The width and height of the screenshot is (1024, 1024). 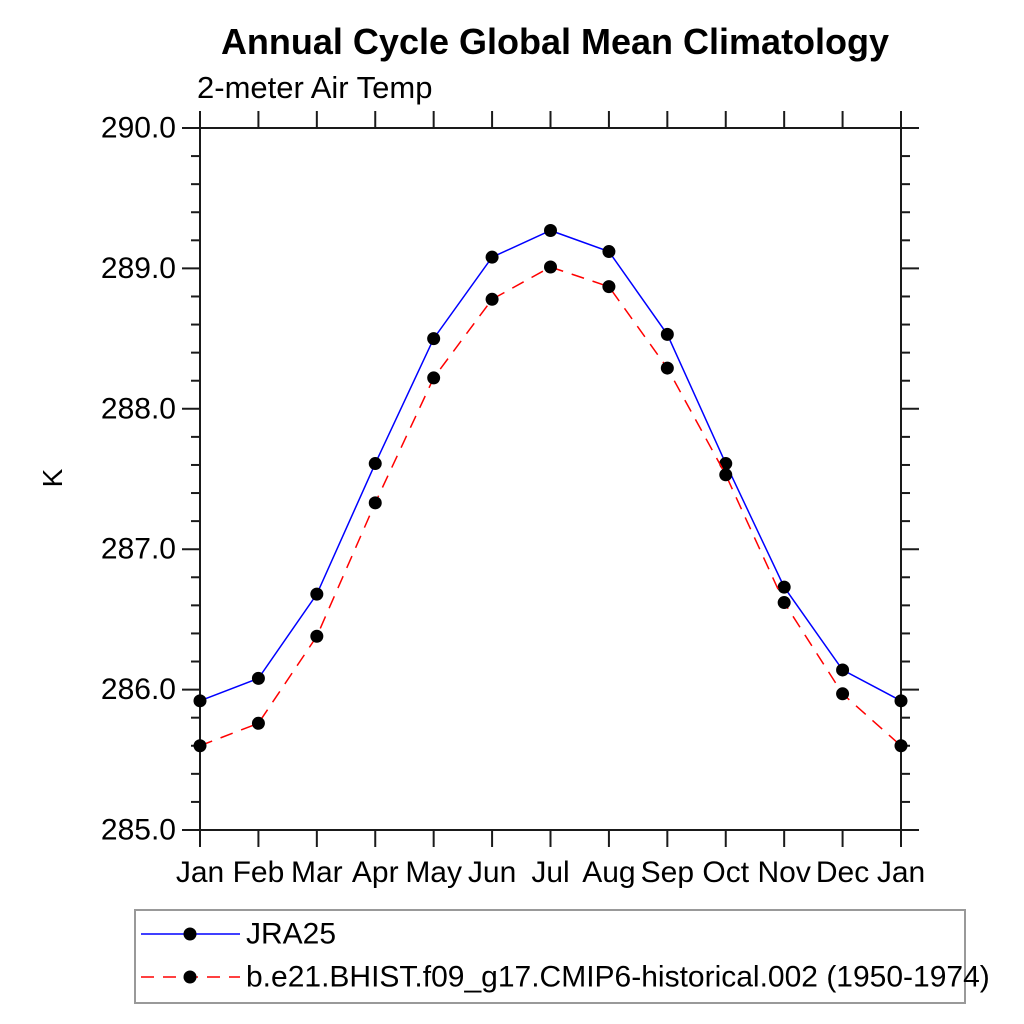 What do you see at coordinates (783, 872) in the screenshot?
I see `x-tick-label: Nov` at bounding box center [783, 872].